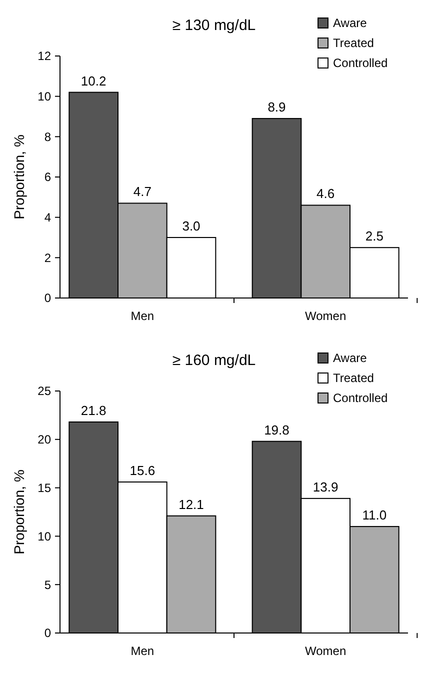 The width and height of the screenshot is (430, 686). I want to click on text: 21.8, so click(93, 410).